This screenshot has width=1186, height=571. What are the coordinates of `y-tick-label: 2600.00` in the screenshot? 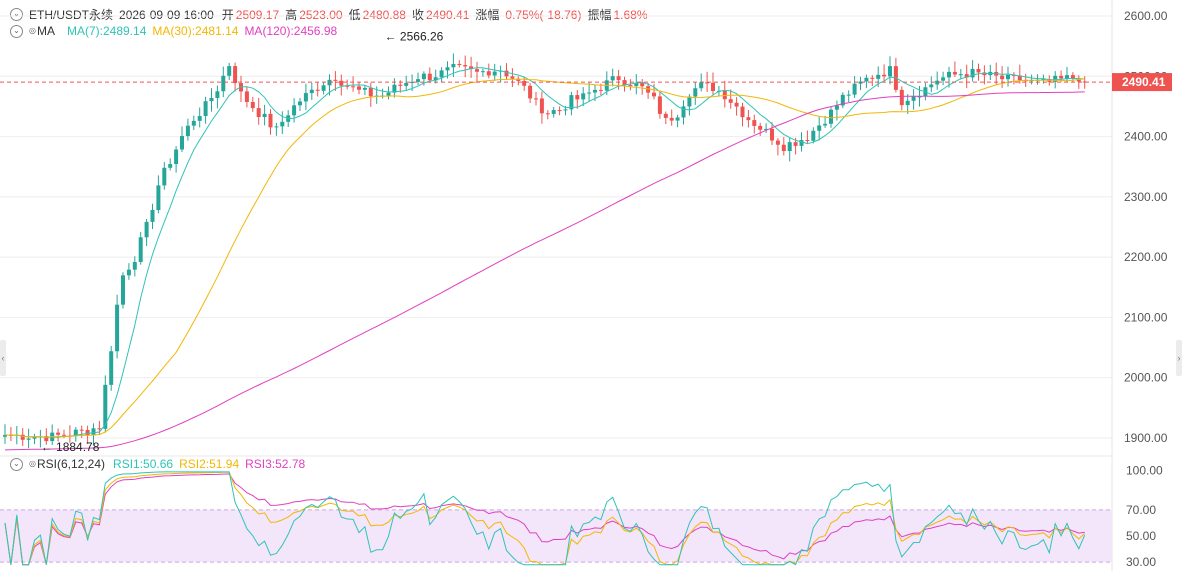 It's located at (1146, 16).